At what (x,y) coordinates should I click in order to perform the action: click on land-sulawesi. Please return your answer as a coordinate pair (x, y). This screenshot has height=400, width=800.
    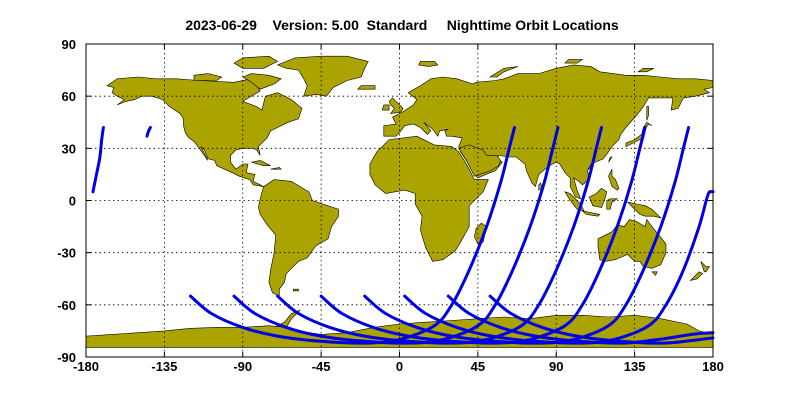
    Looking at the image, I should click on (612, 204).